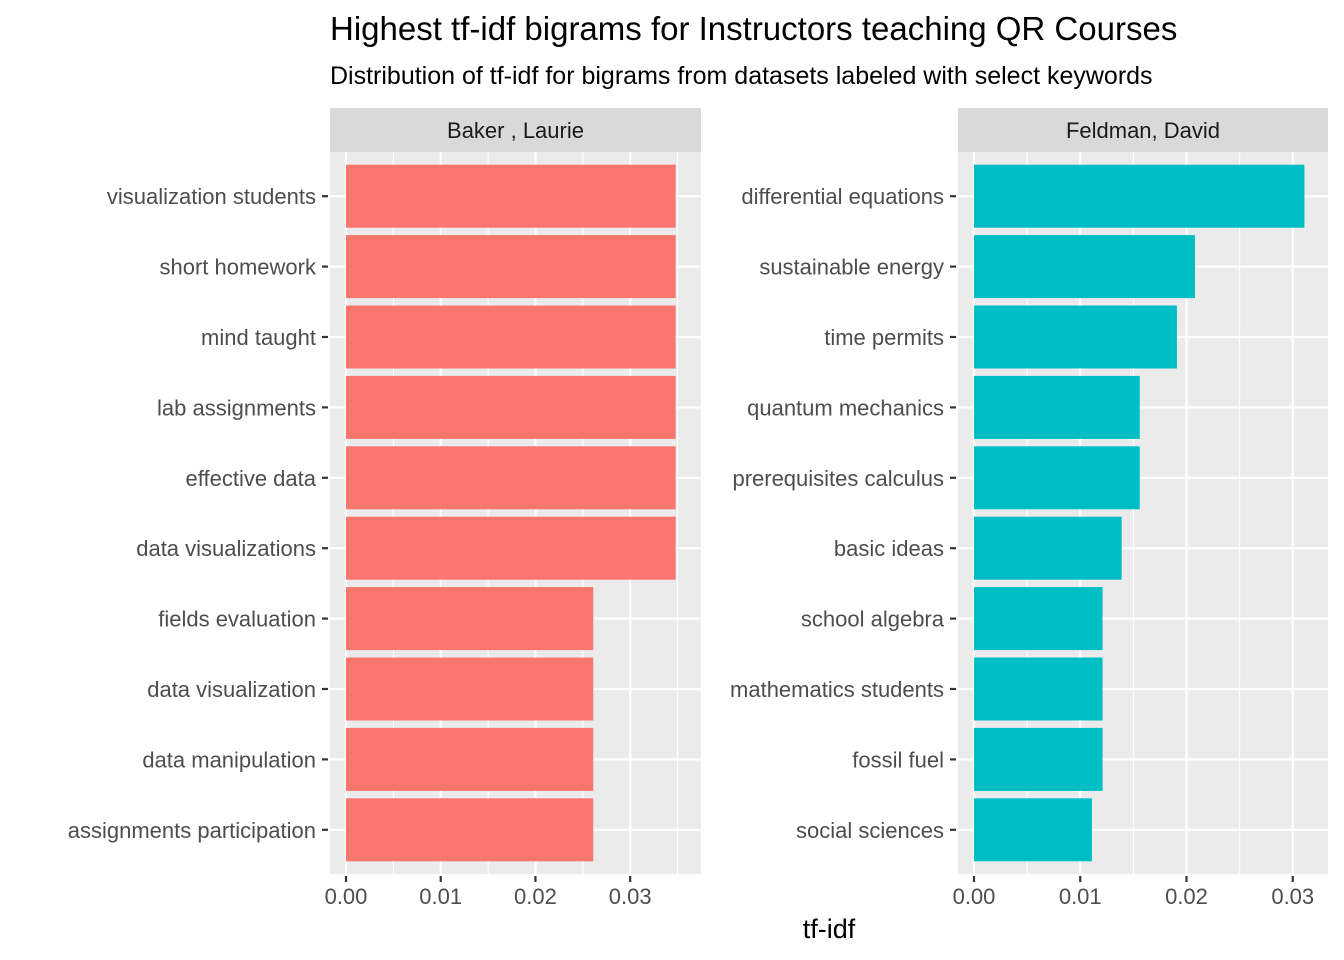 This screenshot has width=1344, height=960. What do you see at coordinates (851, 267) in the screenshot?
I see `category-label: sustainable energy` at bounding box center [851, 267].